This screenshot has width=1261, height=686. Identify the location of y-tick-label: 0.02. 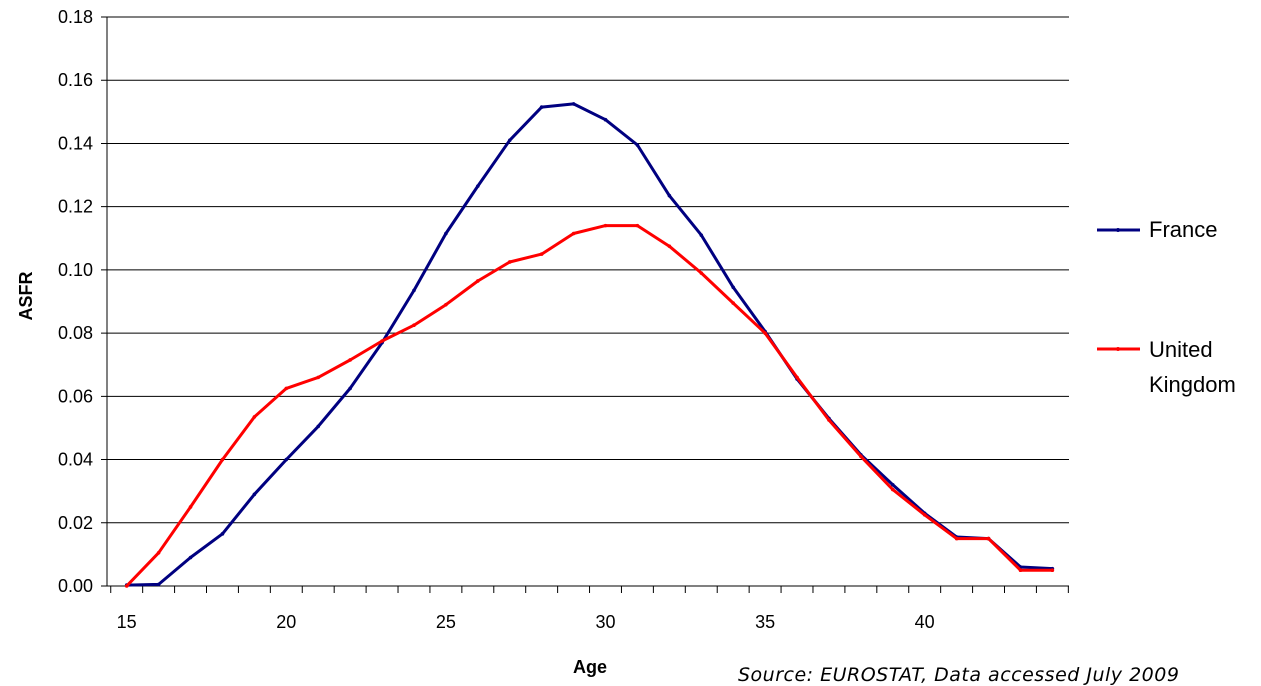
(75, 523).